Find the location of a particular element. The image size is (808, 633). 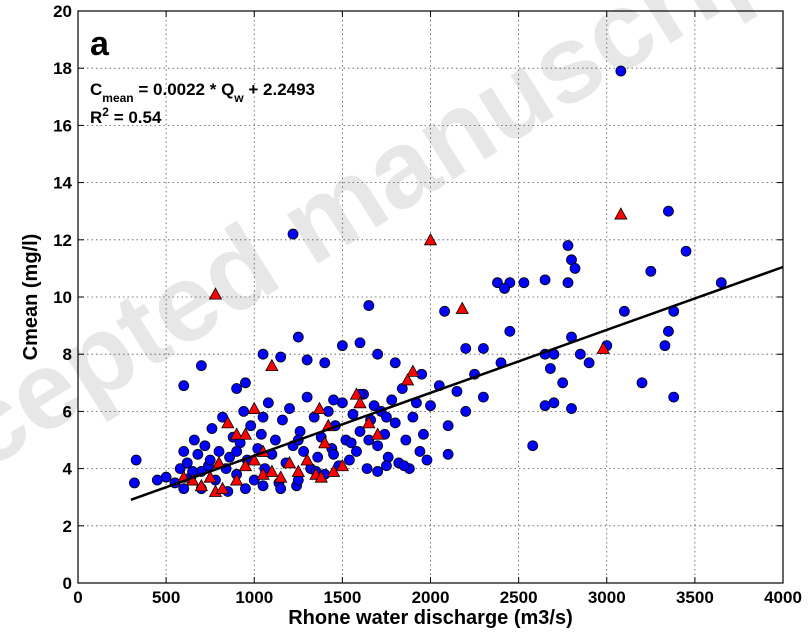

y-tick-label: 8 is located at coordinates (67, 354).